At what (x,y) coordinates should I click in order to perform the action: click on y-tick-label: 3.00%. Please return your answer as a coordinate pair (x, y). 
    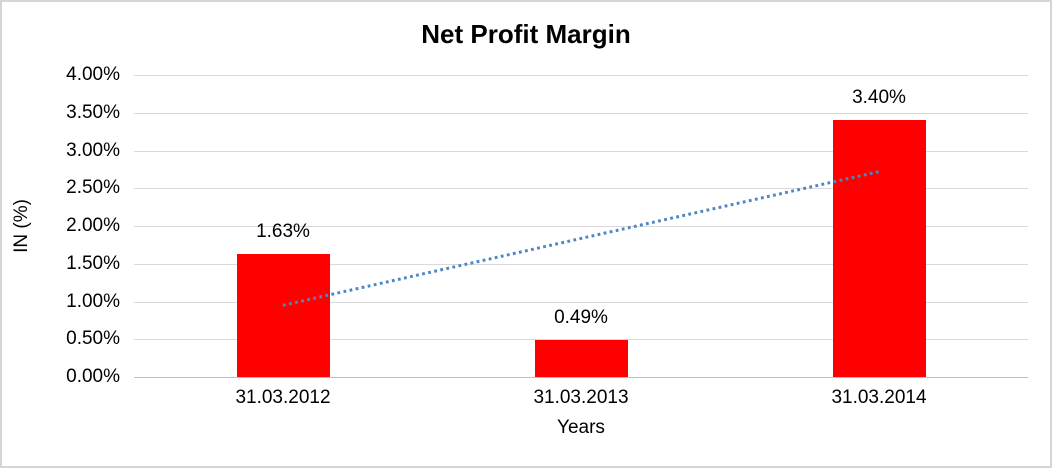
    Looking at the image, I should click on (93, 150).